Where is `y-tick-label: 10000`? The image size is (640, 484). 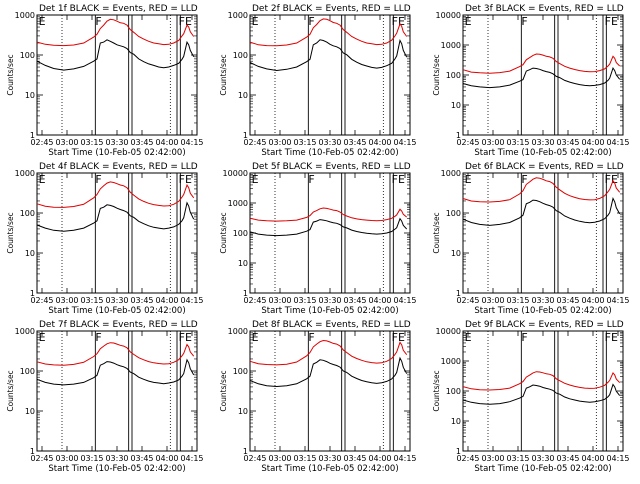
y-tick-label: 10000 is located at coordinates (448, 331).